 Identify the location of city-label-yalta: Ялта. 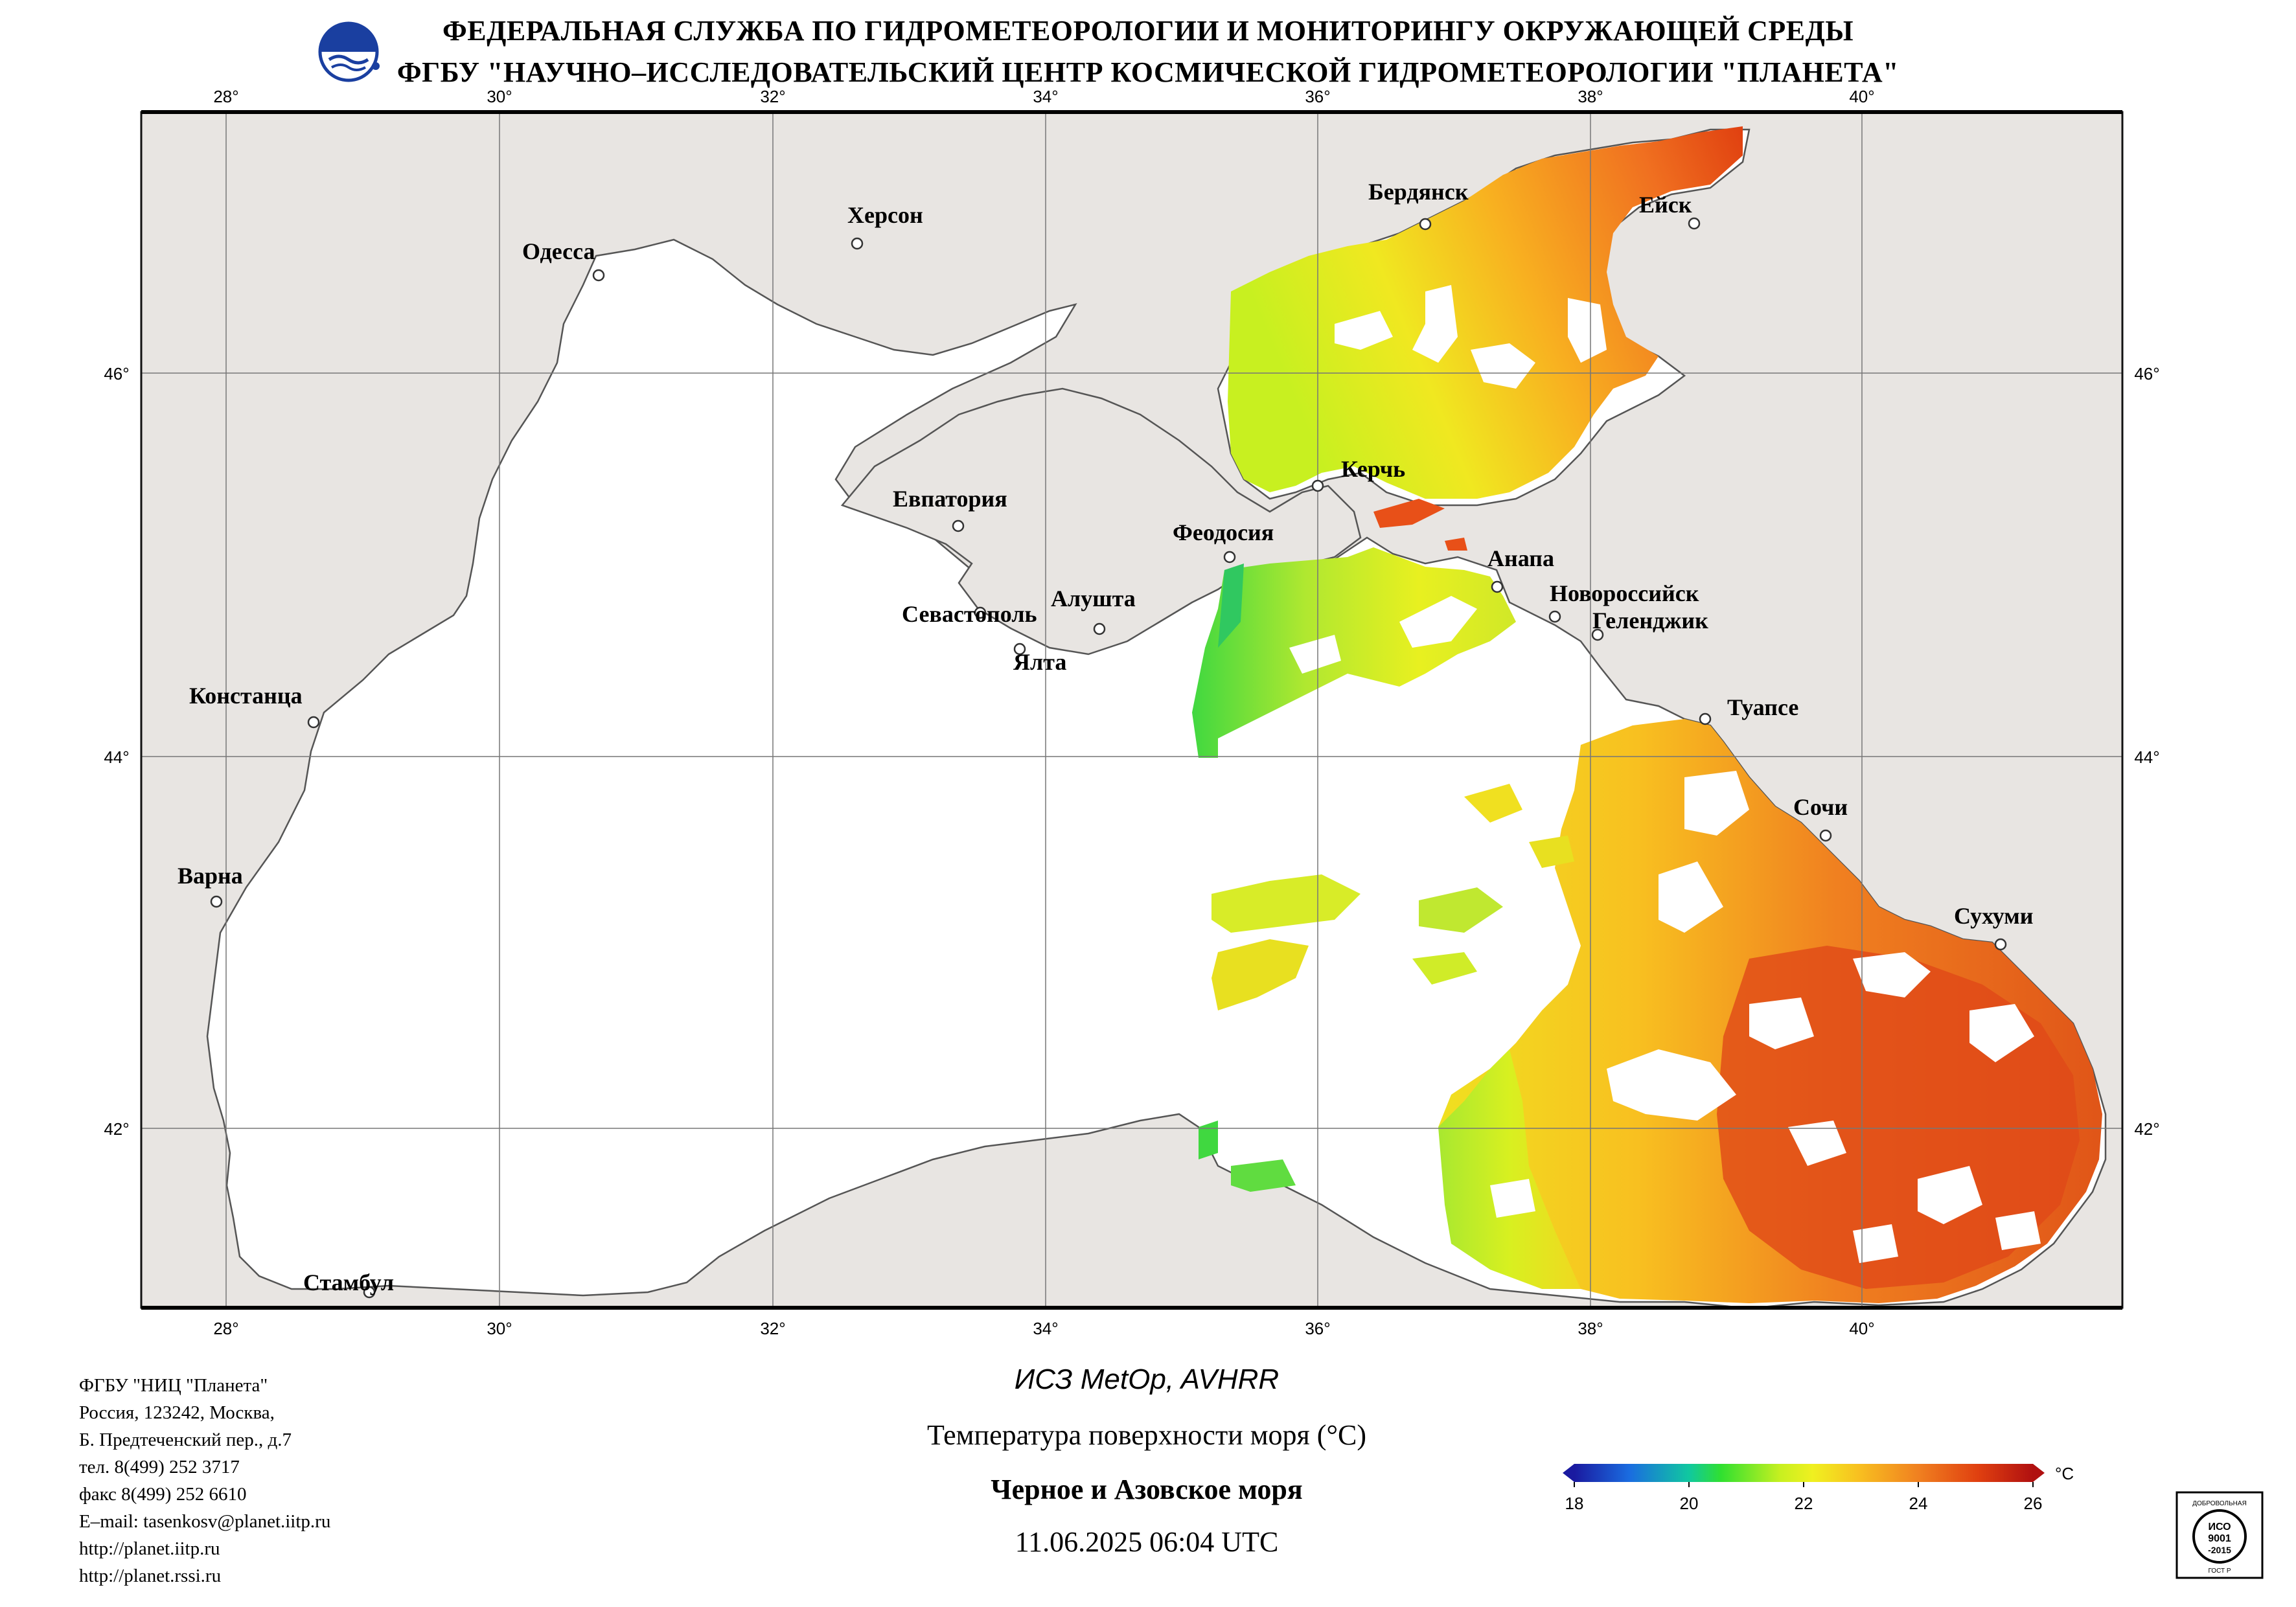
(1039, 662).